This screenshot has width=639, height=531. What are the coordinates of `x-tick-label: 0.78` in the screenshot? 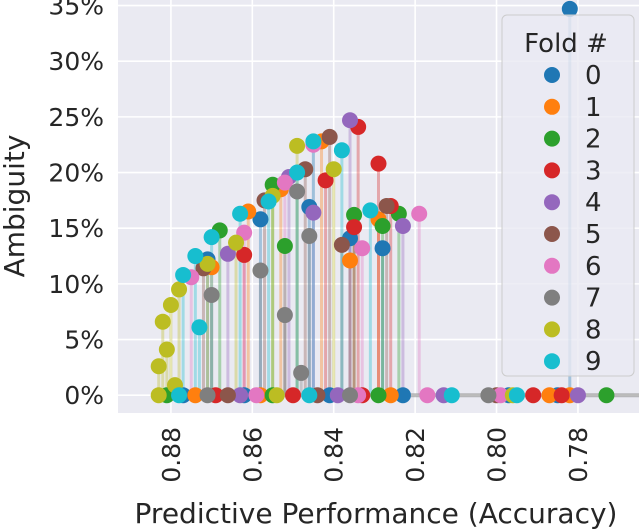 It's located at (578, 455).